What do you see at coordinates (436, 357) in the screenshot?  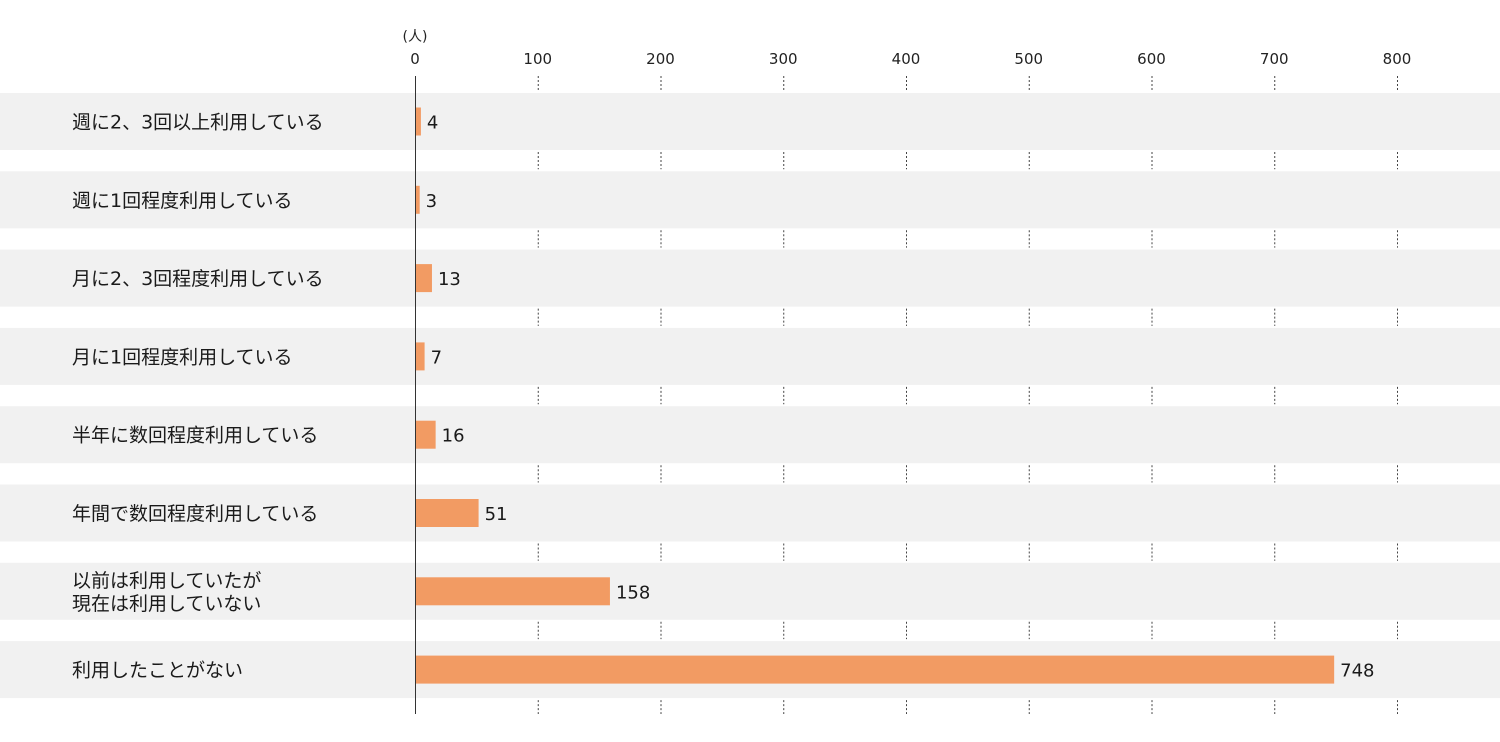 I see `value-label: 7` at bounding box center [436, 357].